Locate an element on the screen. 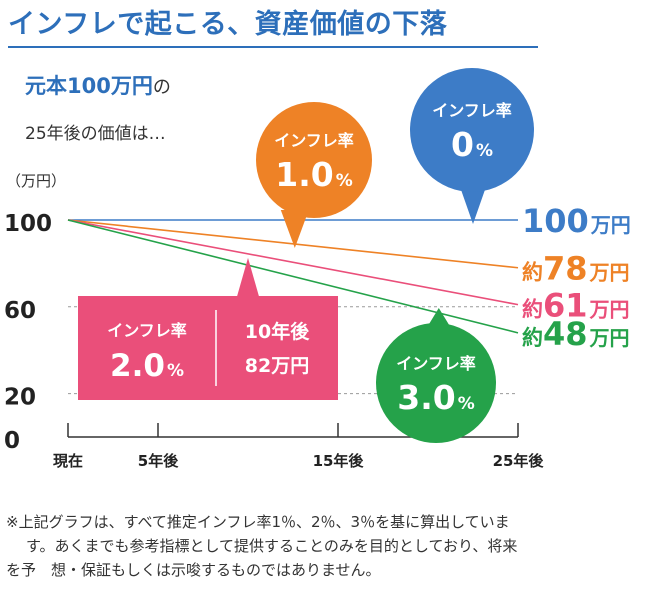  x-tick-label: 15年後 is located at coordinates (339, 461).